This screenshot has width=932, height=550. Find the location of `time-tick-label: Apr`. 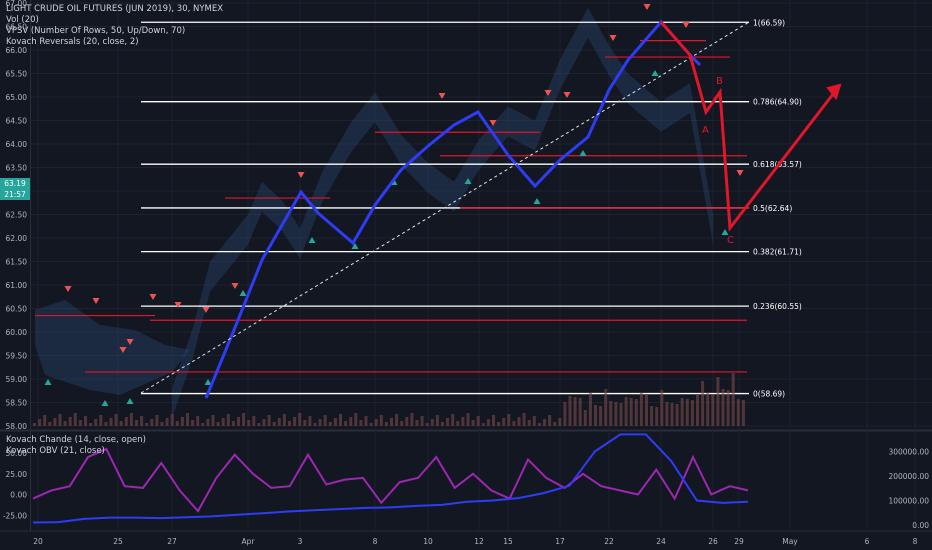

time-tick-label: Apr is located at coordinates (249, 541).